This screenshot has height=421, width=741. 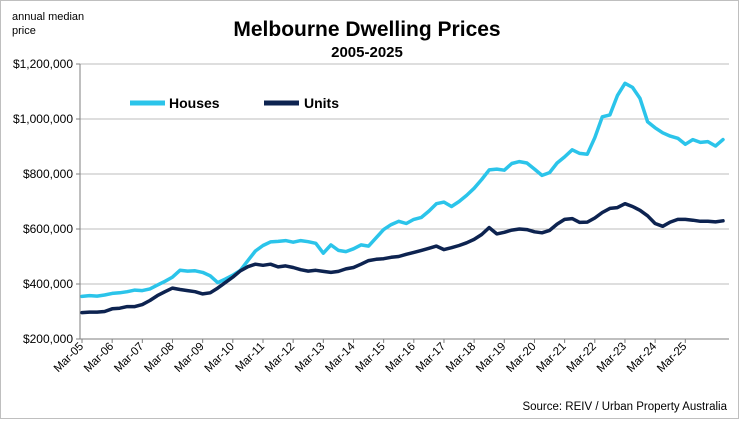 What do you see at coordinates (521, 358) in the screenshot?
I see `x-tick-label-15: Mar-20` at bounding box center [521, 358].